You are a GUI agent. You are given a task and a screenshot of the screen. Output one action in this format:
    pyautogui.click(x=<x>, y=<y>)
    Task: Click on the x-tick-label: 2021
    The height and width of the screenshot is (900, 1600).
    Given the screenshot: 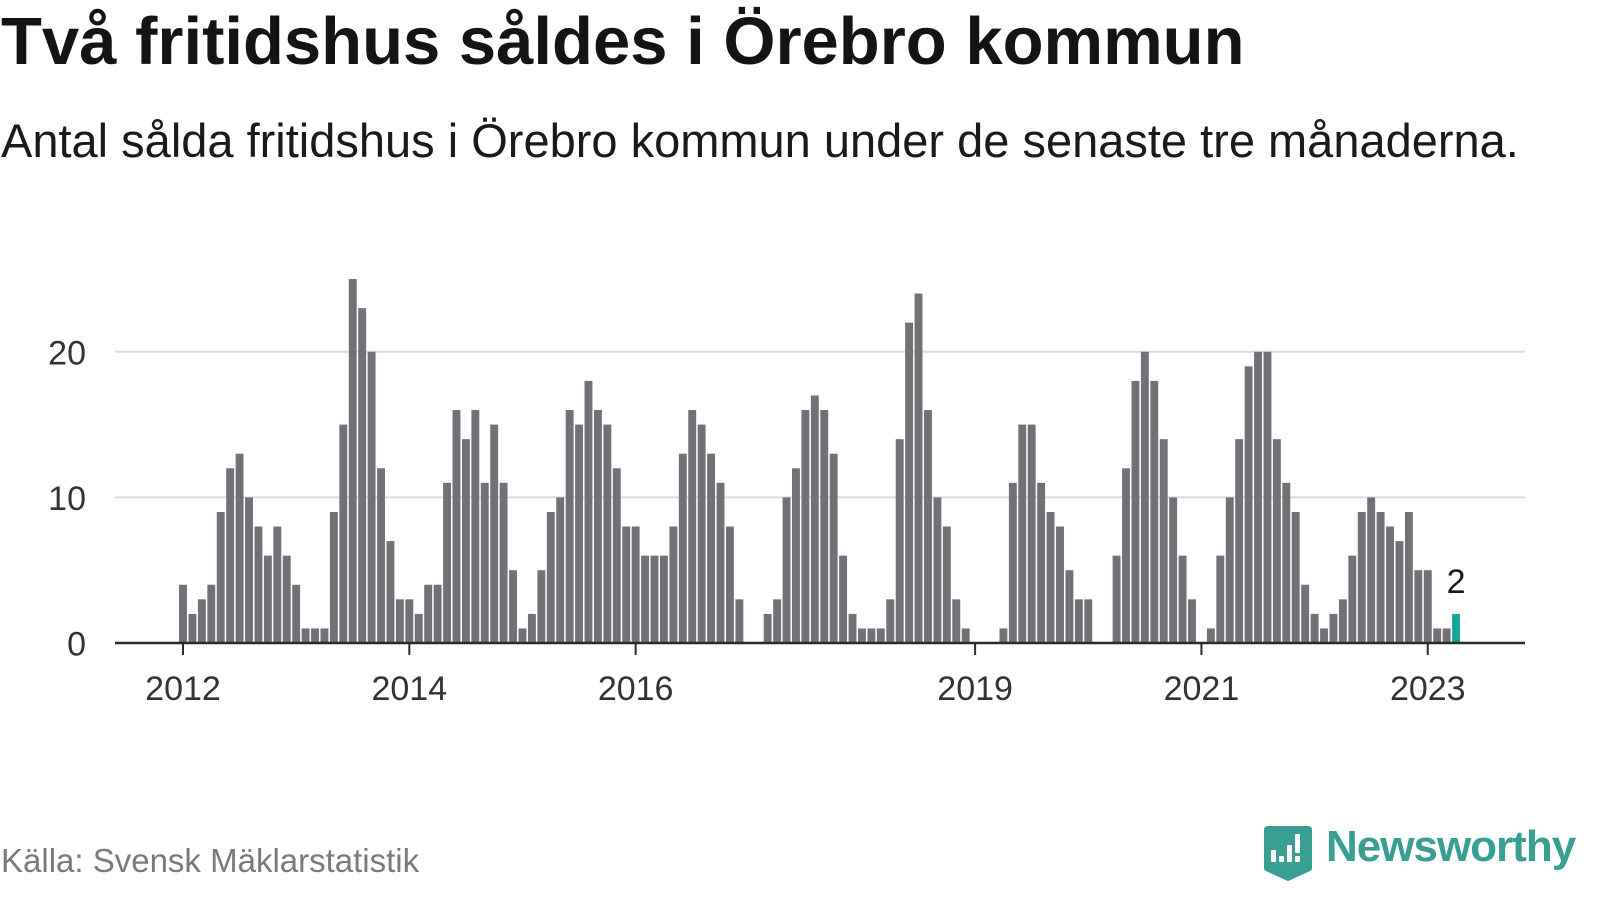 What is the action you would take?
    pyautogui.click(x=1202, y=689)
    